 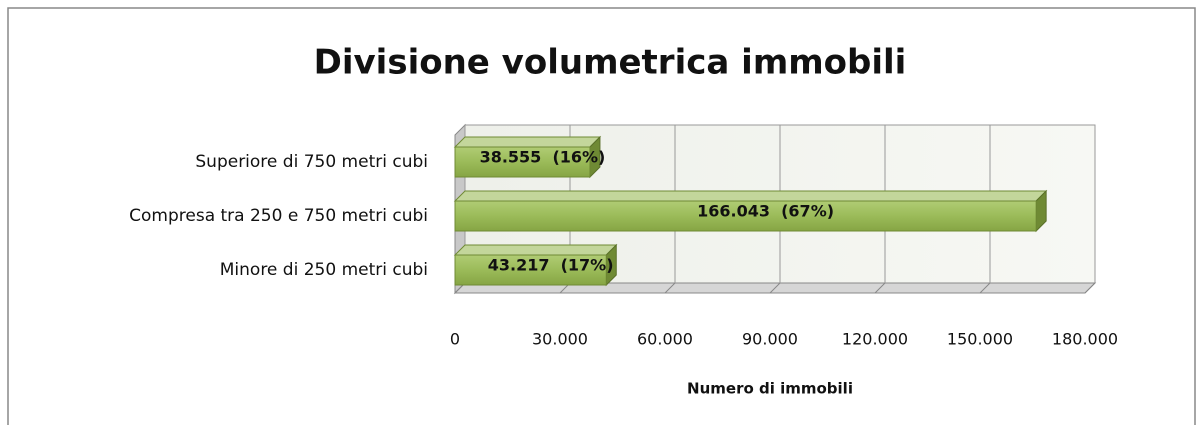 I want to click on data-label: 38.555 (16%), so click(x=543, y=157).